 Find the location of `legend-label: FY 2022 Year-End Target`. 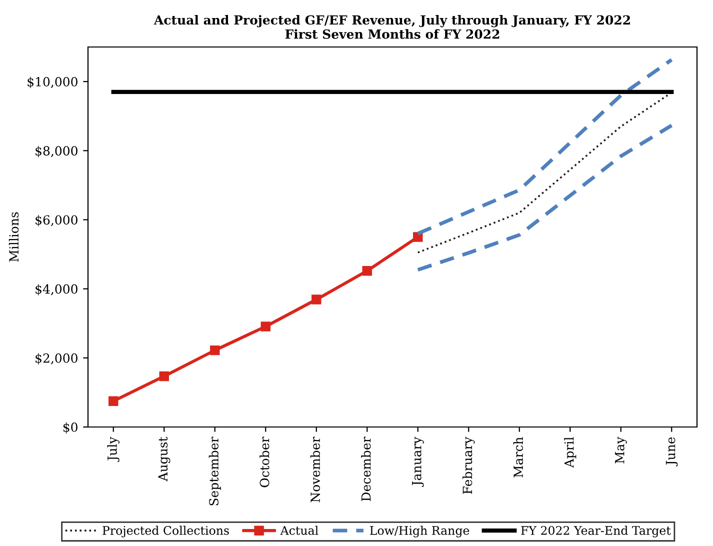

legend-label: FY 2022 Year-End Target is located at coordinates (596, 532).